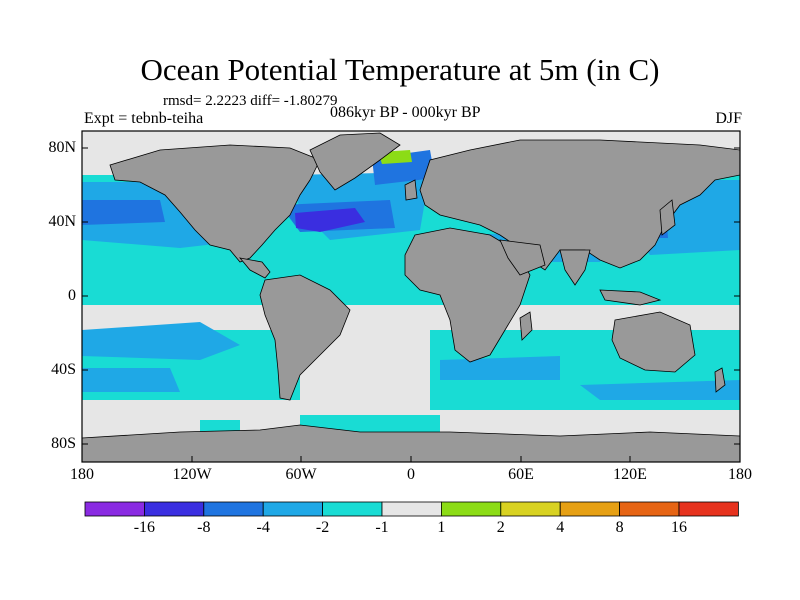 The height and width of the screenshot is (600, 800). What do you see at coordinates (215, 203) in the screenshot?
I see `land-north-america` at bounding box center [215, 203].